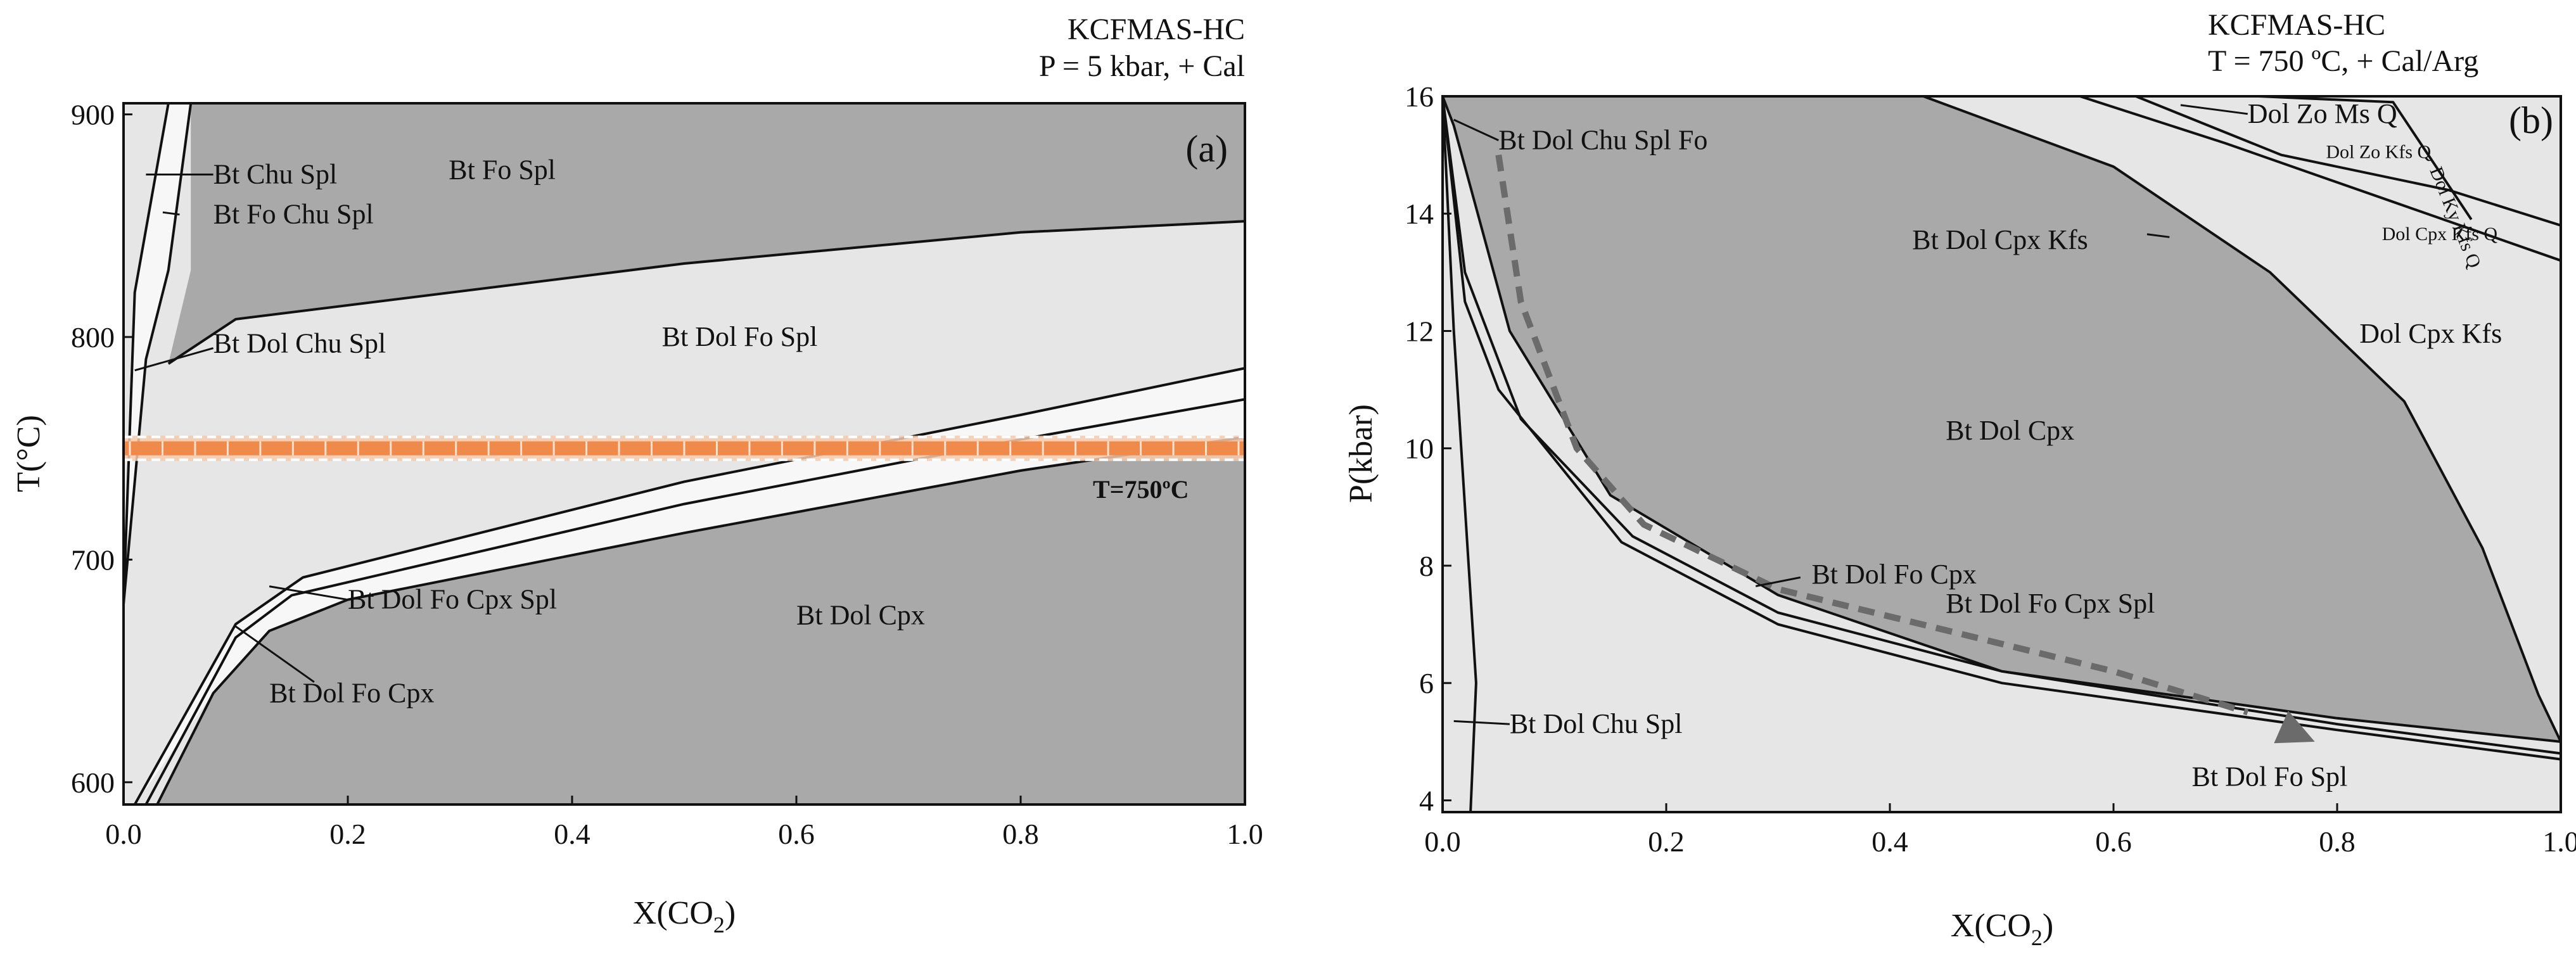 This screenshot has height=954, width=2576. I want to click on panel-a-leaders, so click(241, 428).